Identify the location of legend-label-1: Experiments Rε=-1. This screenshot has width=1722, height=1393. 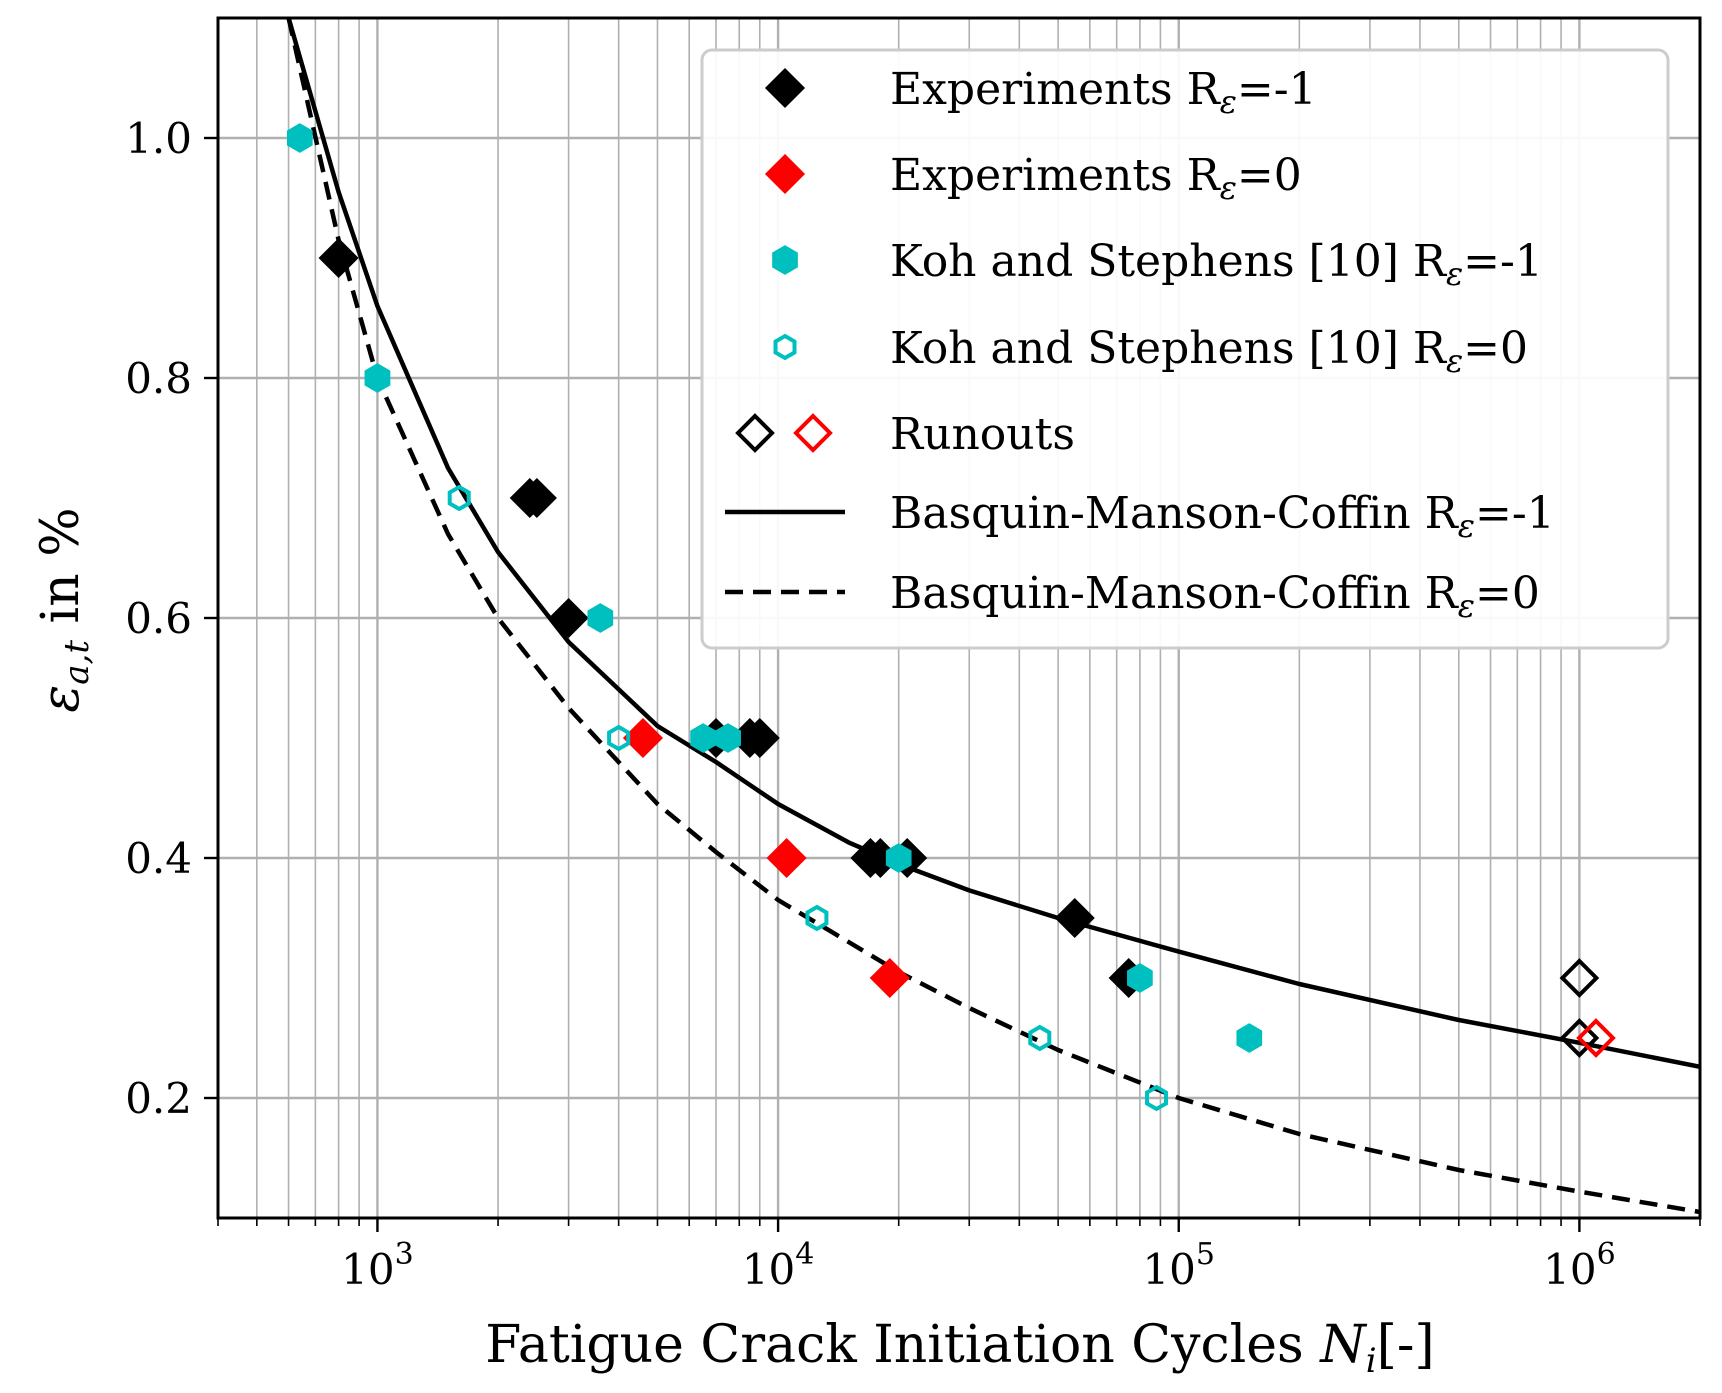
(1103, 92).